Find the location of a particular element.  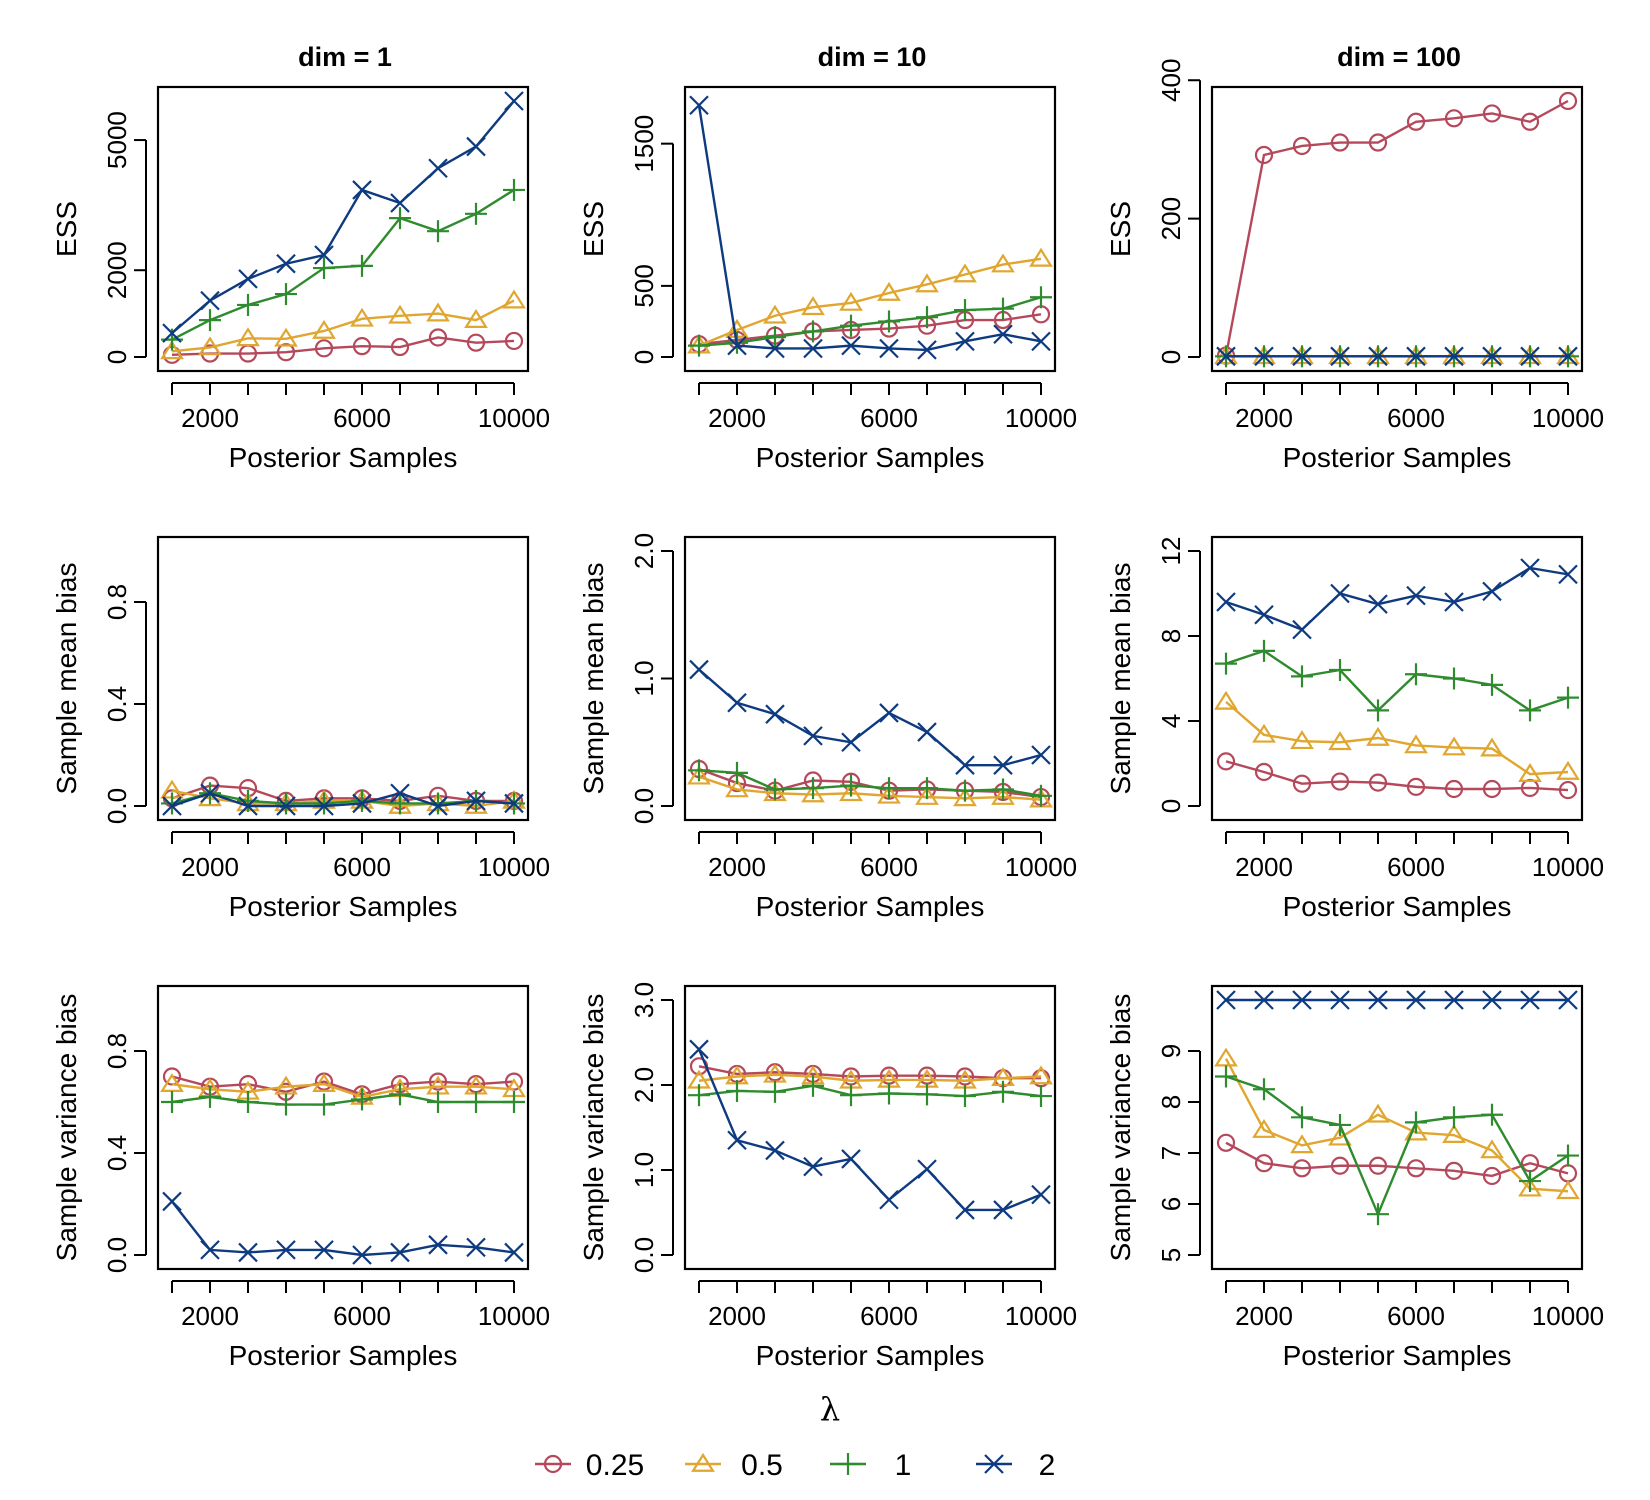

panel-r1-c0-x-tick-label-10000: 10000 is located at coordinates (514, 867).